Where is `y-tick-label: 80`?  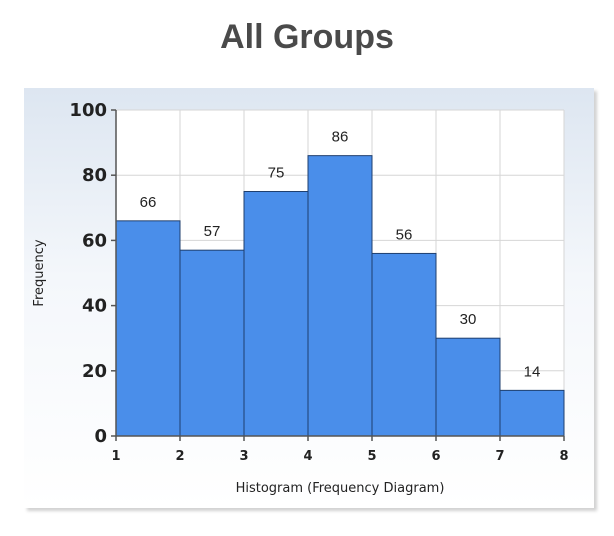 y-tick-label: 80 is located at coordinates (94, 175).